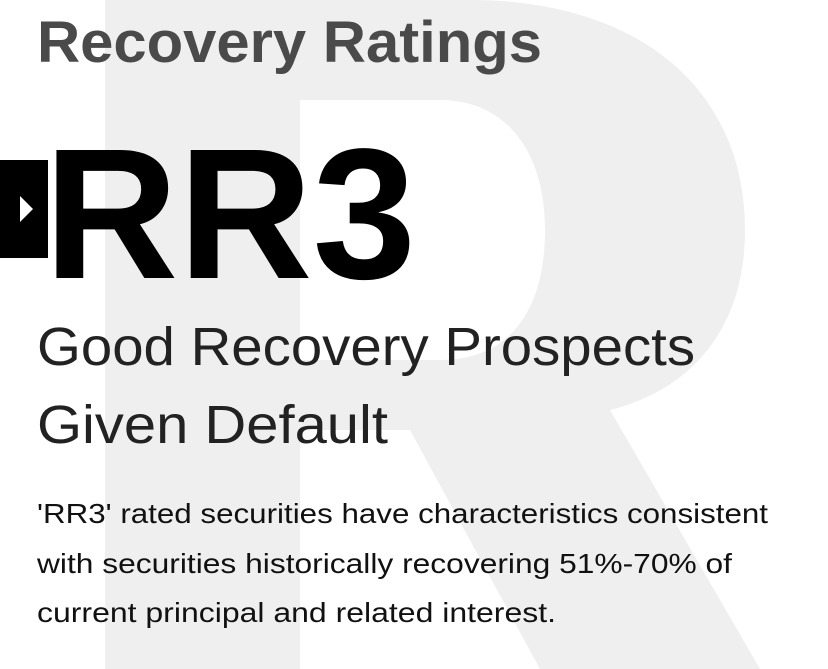 This screenshot has height=669, width=828. I want to click on rating-subtitle: Given Default, so click(212, 425).